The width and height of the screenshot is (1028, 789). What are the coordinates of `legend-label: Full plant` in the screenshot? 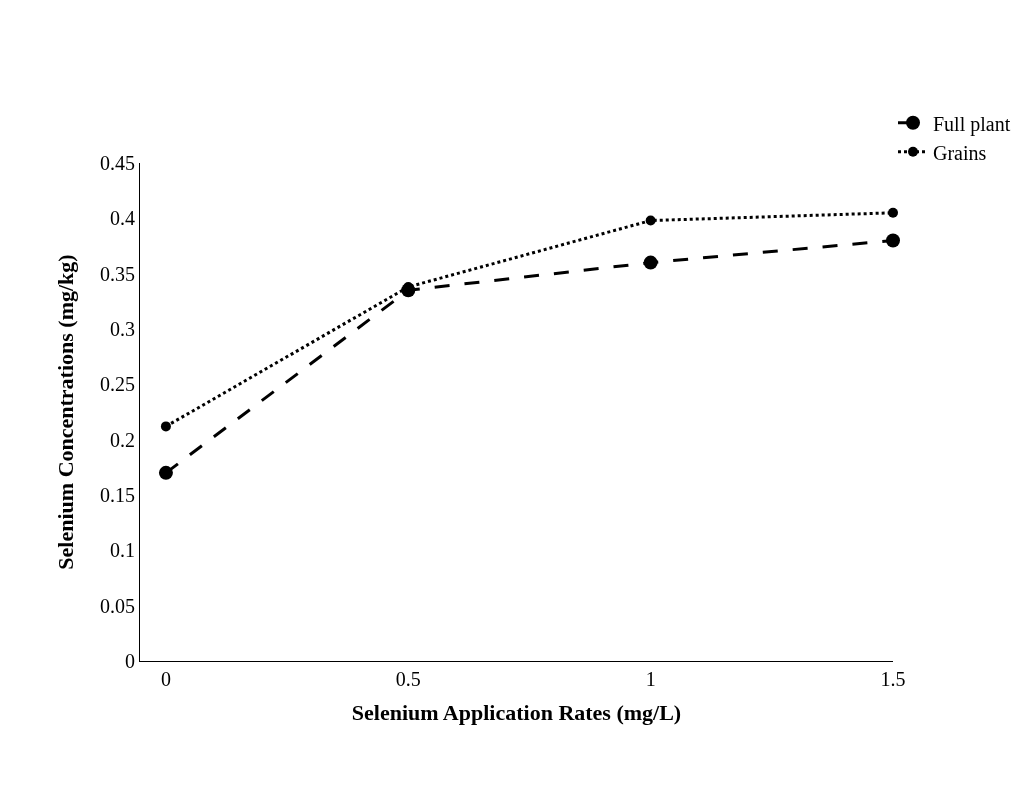 It's located at (972, 124).